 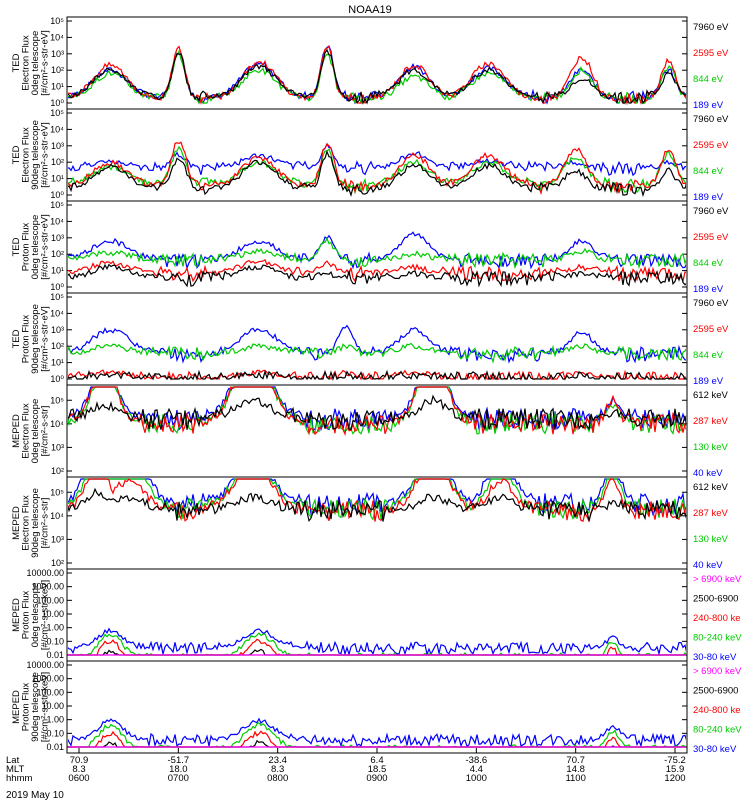 I want to click on x-tick-label-lat: -51.7, so click(x=179, y=760).